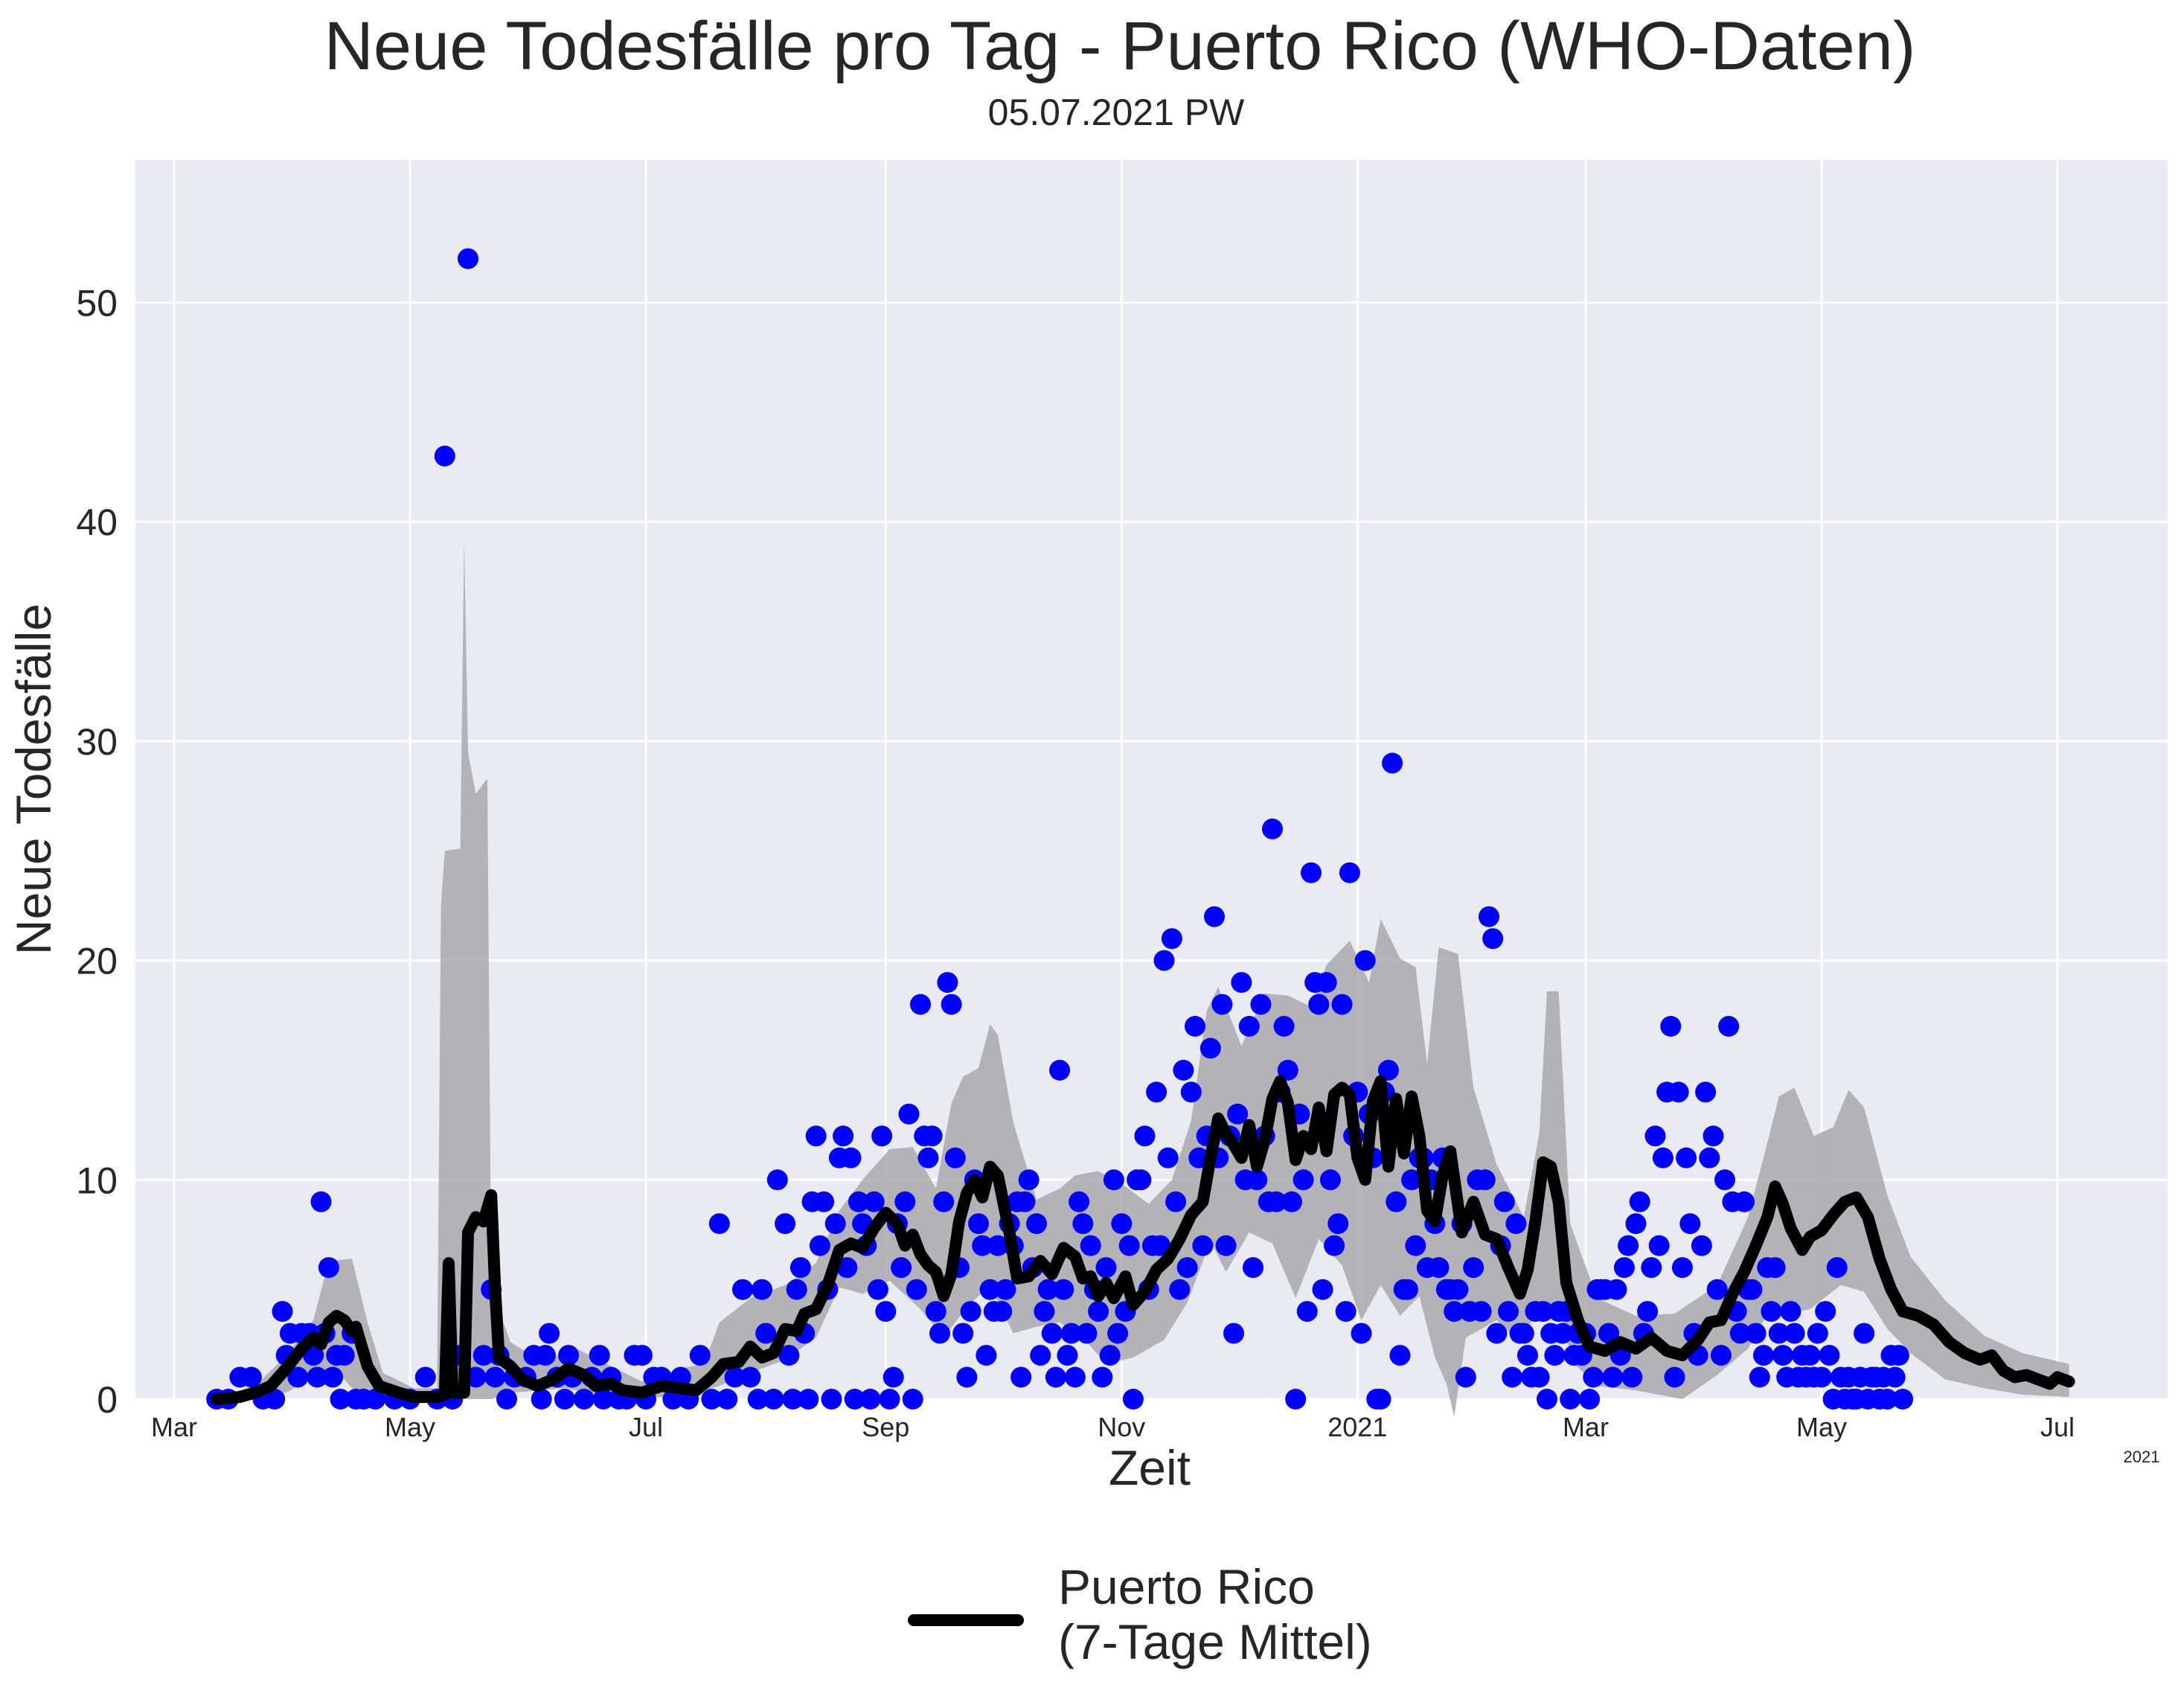 This screenshot has width=2178, height=1708. I want to click on x-offset-label: 2021, so click(2142, 1457).